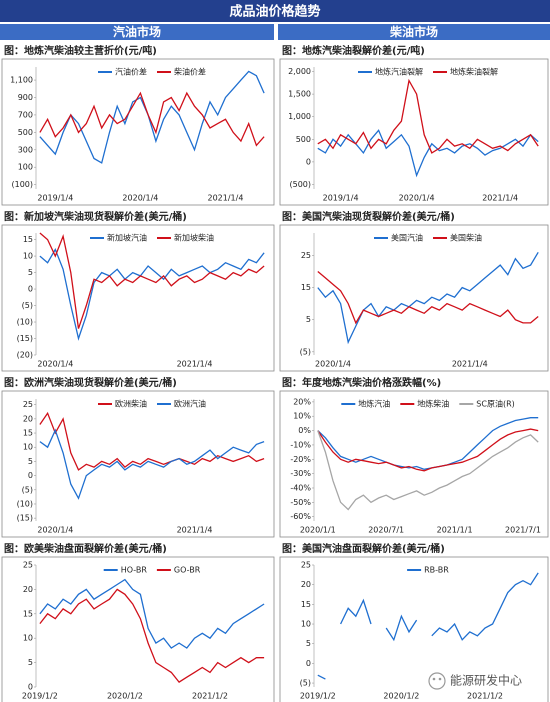 The image size is (550, 702). Describe the element at coordinates (152, 238) in the screenshot. I see `legend: 新加坡汽油 新加坡柴油` at that location.